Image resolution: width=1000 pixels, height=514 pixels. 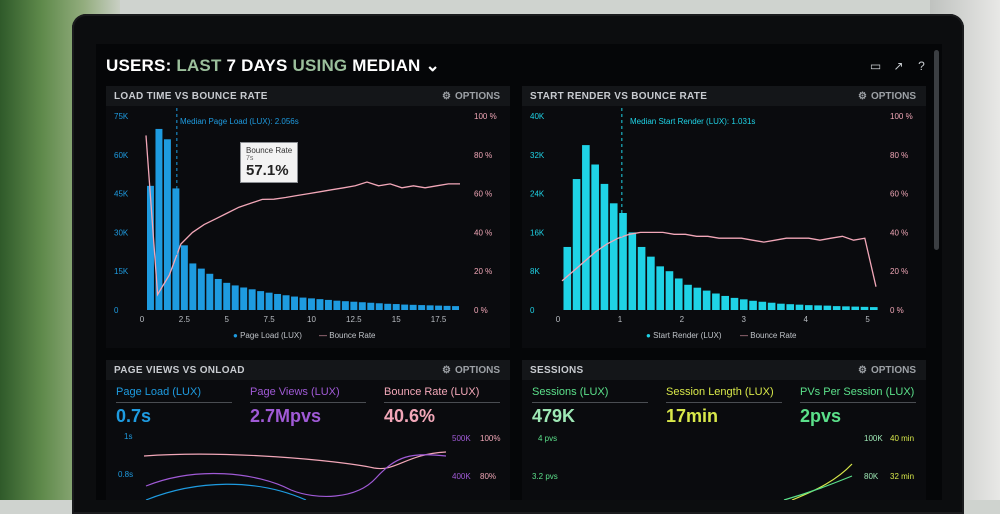 What do you see at coordinates (121, 271) in the screenshot?
I see `y-left-tick: 15K` at bounding box center [121, 271].